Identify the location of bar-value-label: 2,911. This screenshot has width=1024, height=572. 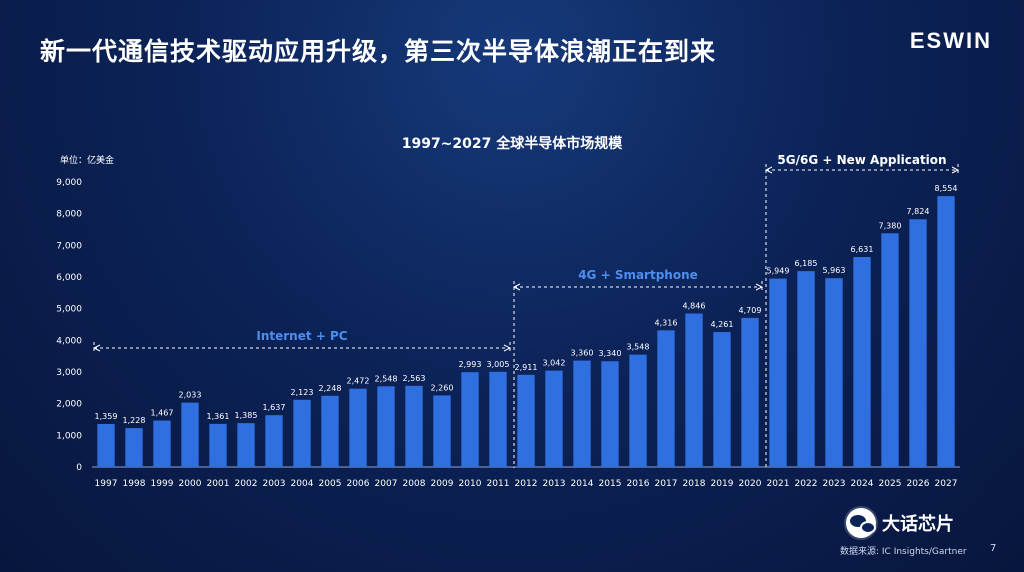
(526, 367).